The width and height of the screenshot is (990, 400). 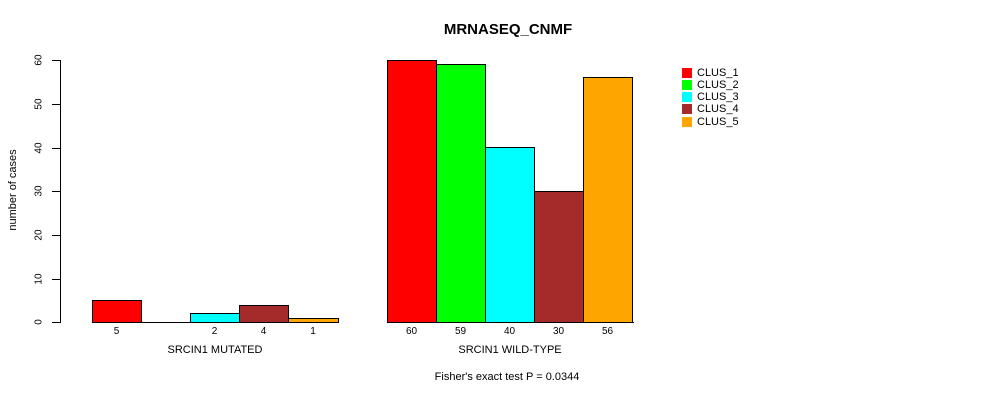 I want to click on bar-value-label: 59, so click(x=460, y=331).